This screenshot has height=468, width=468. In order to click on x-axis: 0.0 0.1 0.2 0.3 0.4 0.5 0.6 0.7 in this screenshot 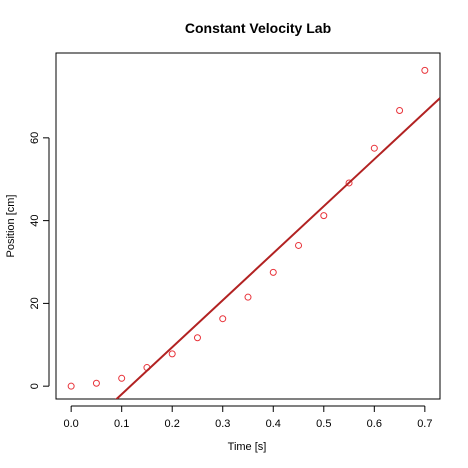, I will do `click(248, 417)`.